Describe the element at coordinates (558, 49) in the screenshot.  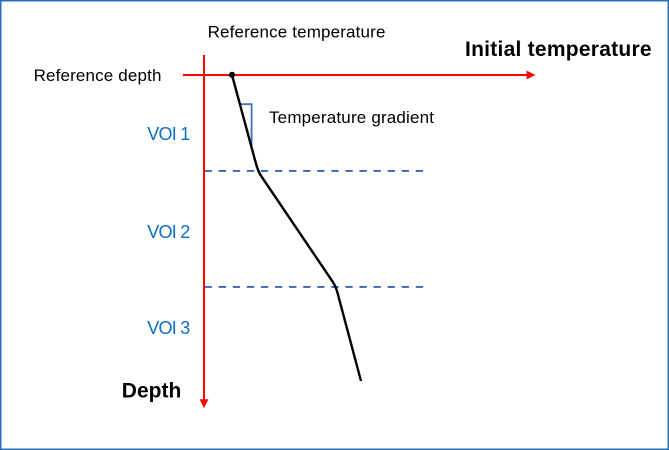
I see `svg-text: Initial temperature` at that location.